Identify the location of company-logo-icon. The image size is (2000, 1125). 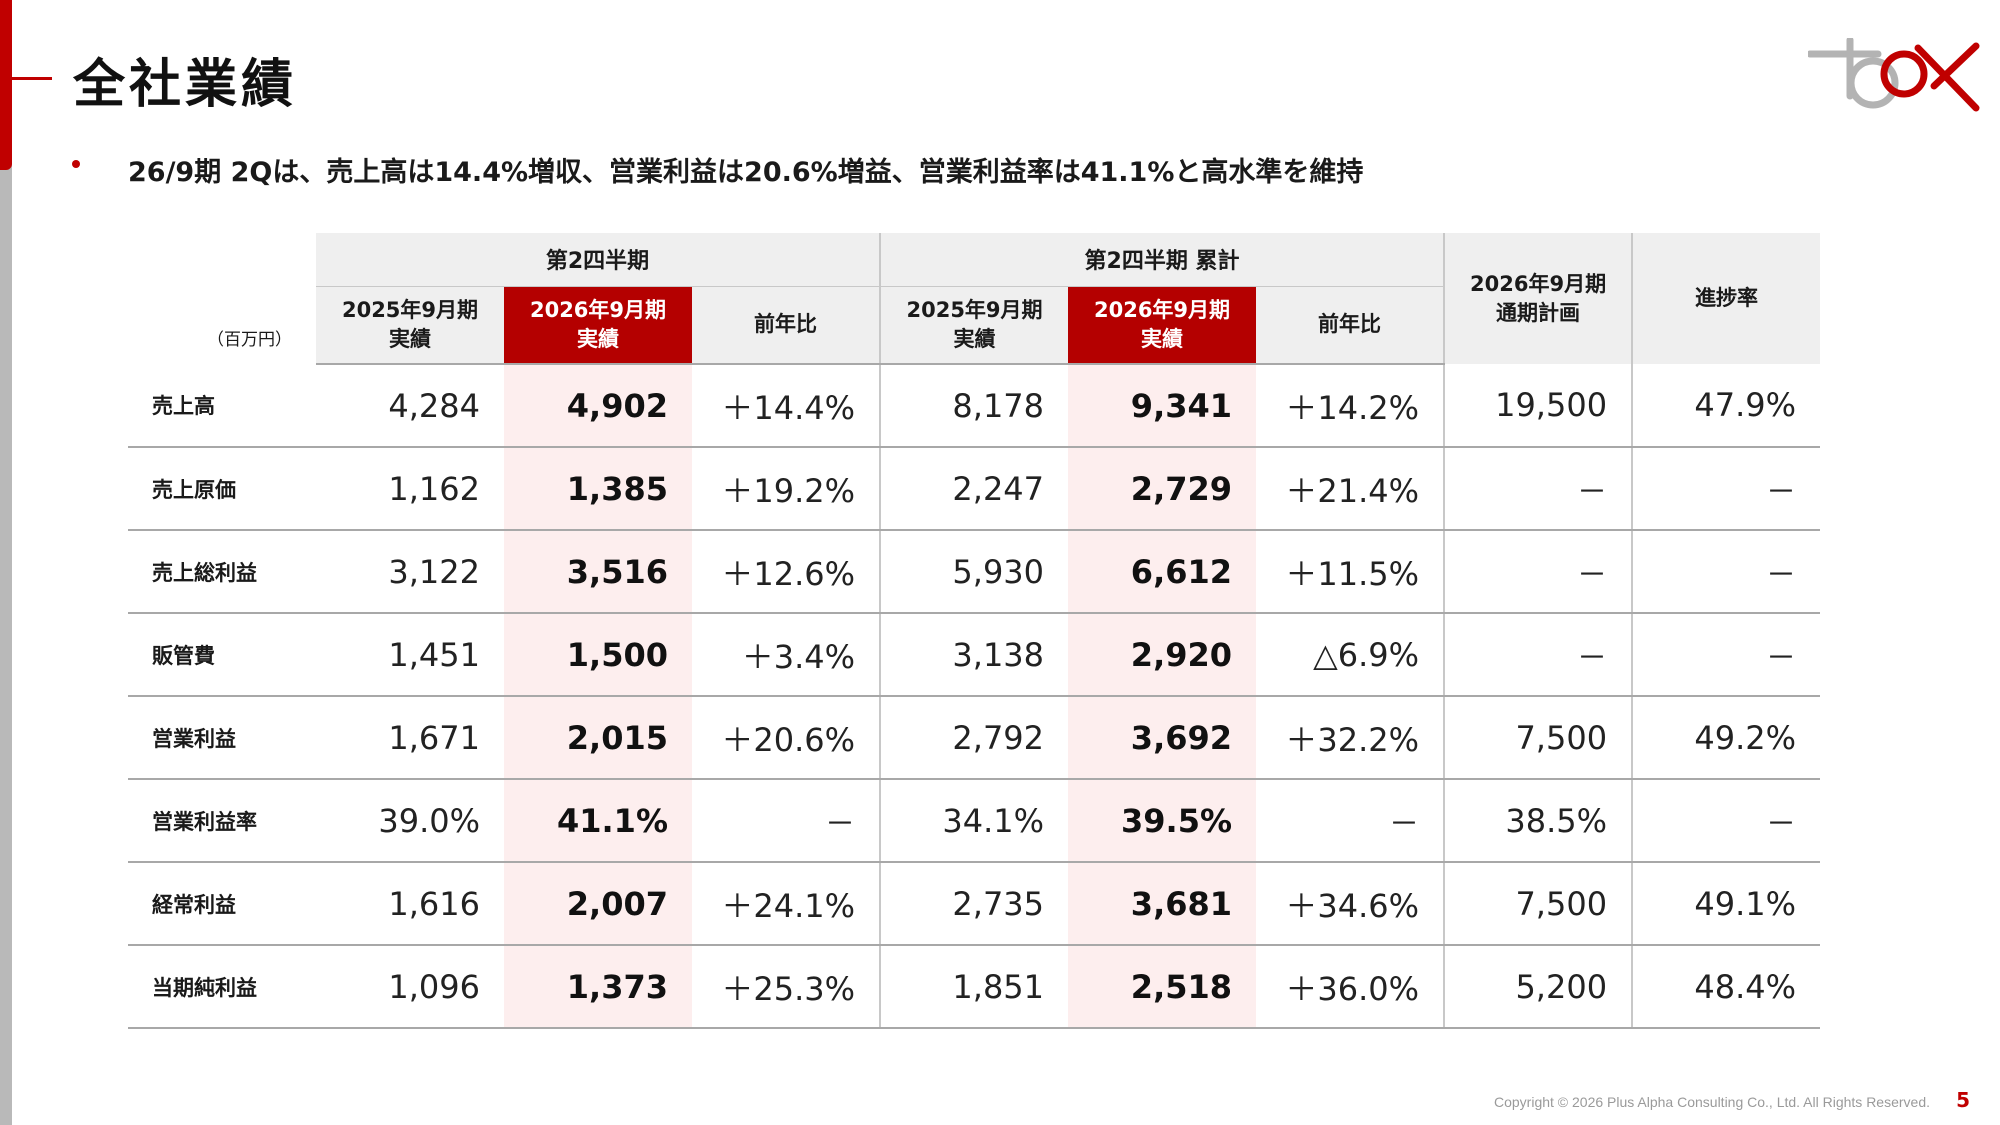
(1894, 75).